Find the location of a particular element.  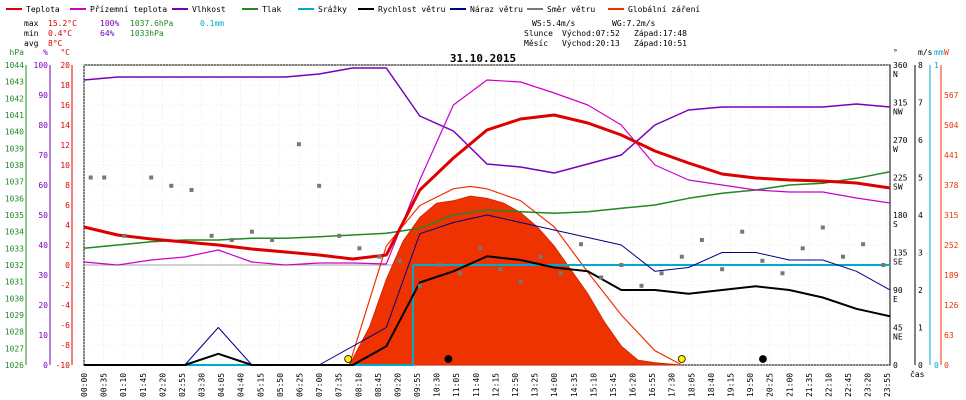

sunrise-icon is located at coordinates (348, 359).